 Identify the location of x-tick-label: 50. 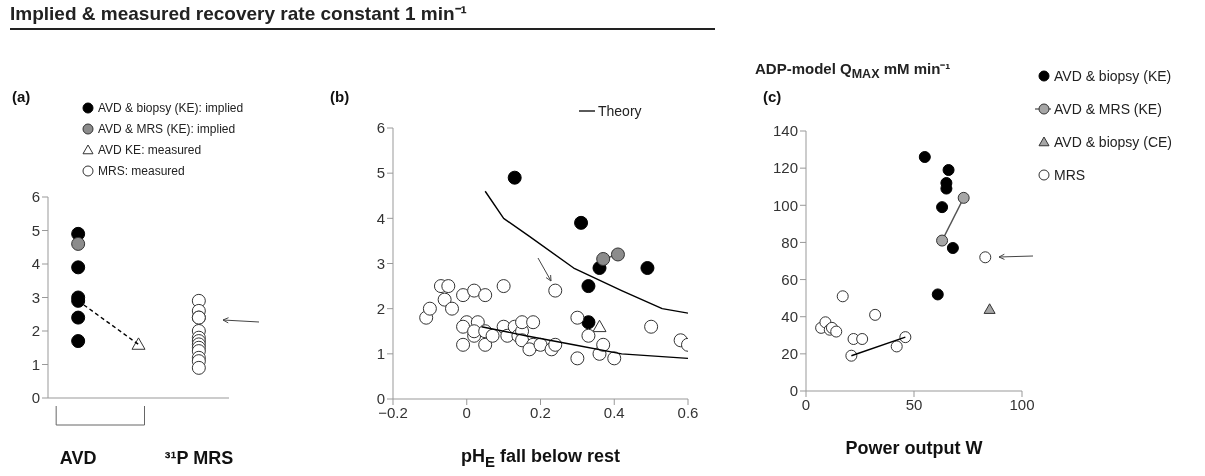
(914, 404).